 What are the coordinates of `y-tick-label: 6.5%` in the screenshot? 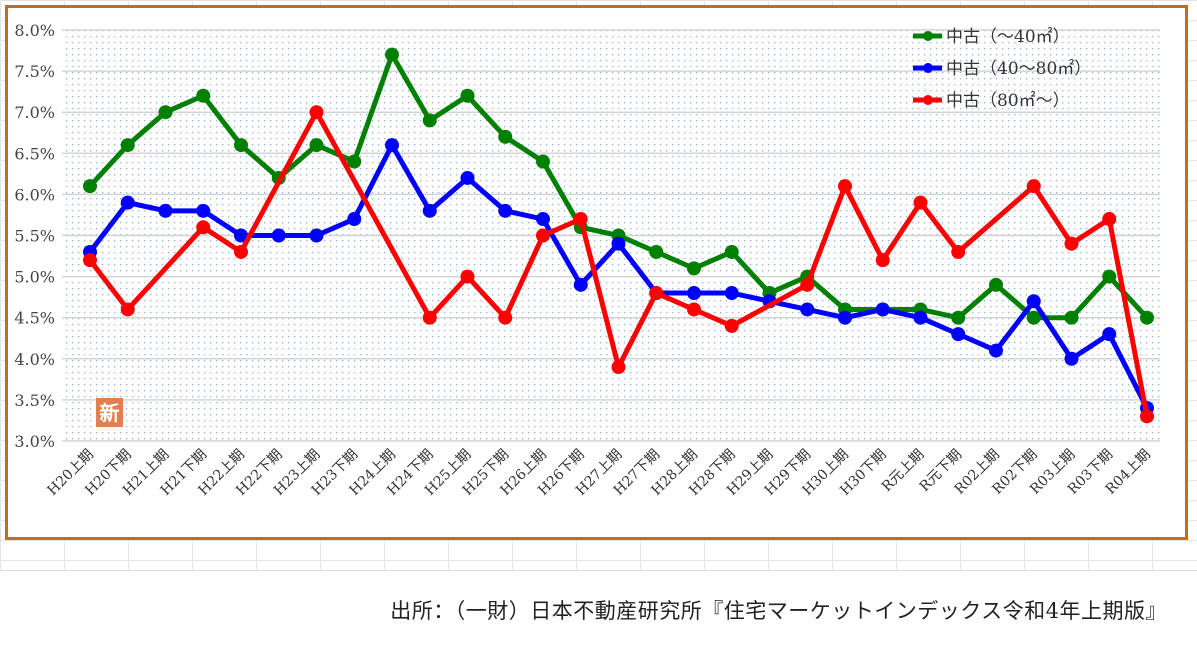 It's located at (34, 153).